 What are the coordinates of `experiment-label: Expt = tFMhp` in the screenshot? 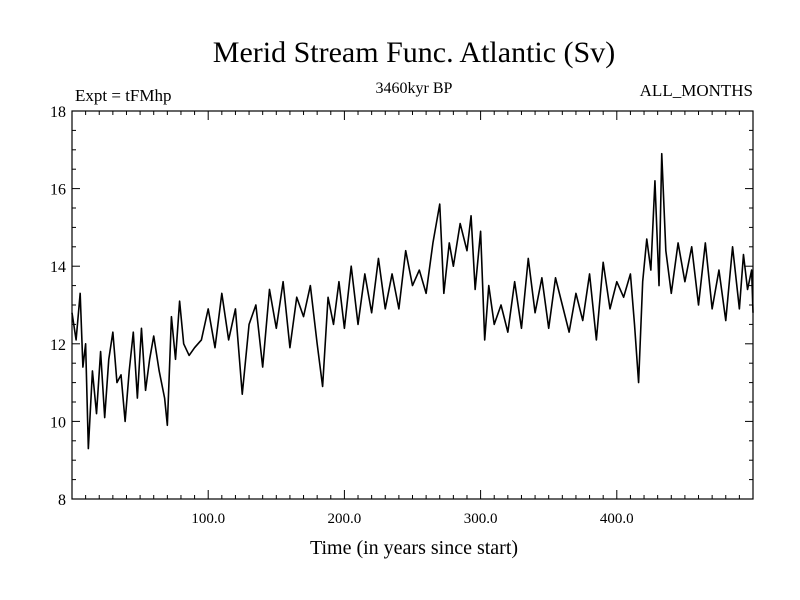 It's located at (123, 95).